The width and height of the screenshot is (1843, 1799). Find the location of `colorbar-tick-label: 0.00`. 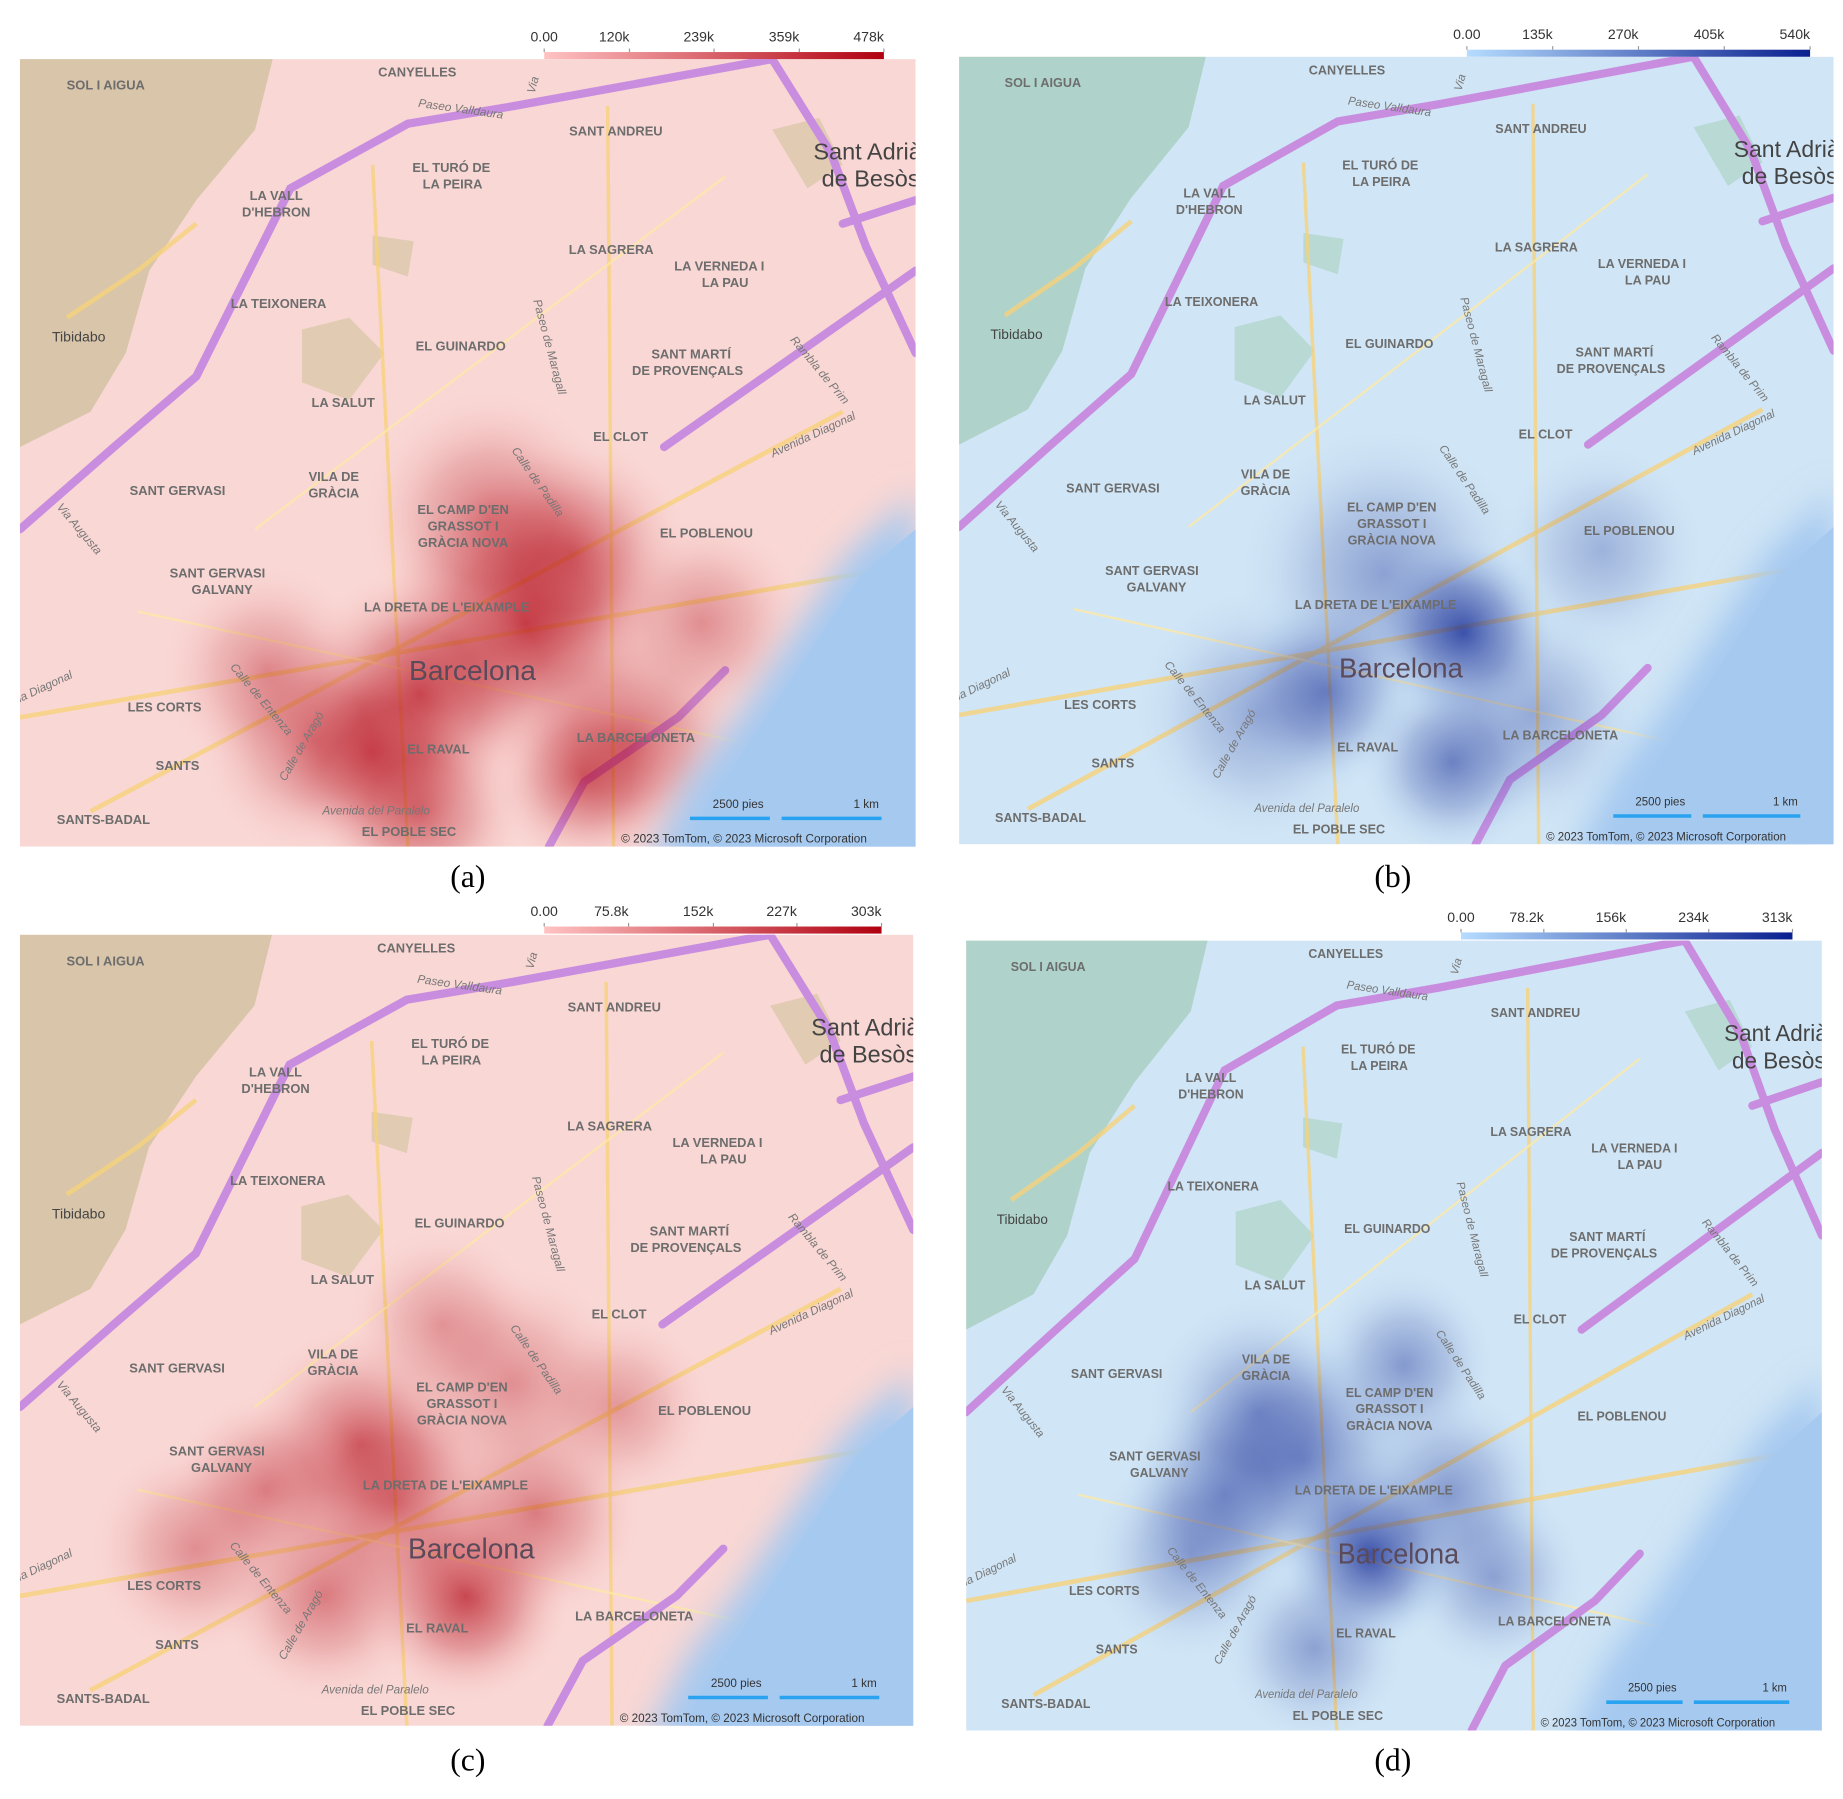

colorbar-tick-label: 0.00 is located at coordinates (1467, 34).